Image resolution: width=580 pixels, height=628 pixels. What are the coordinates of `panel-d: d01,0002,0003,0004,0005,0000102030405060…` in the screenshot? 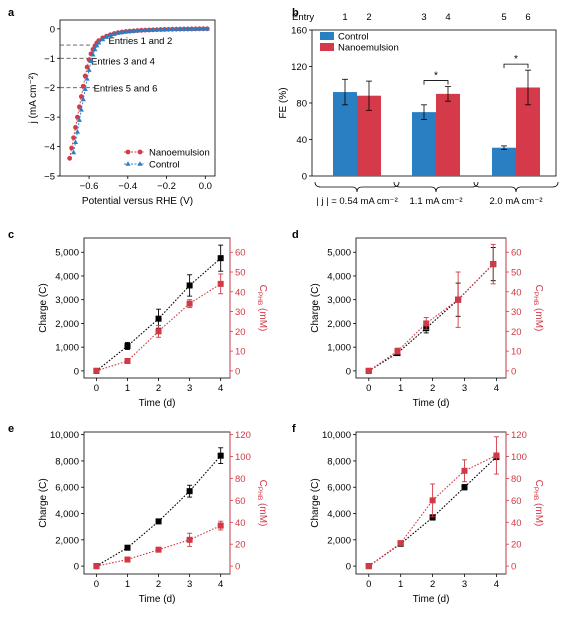 It's located at (418, 319).